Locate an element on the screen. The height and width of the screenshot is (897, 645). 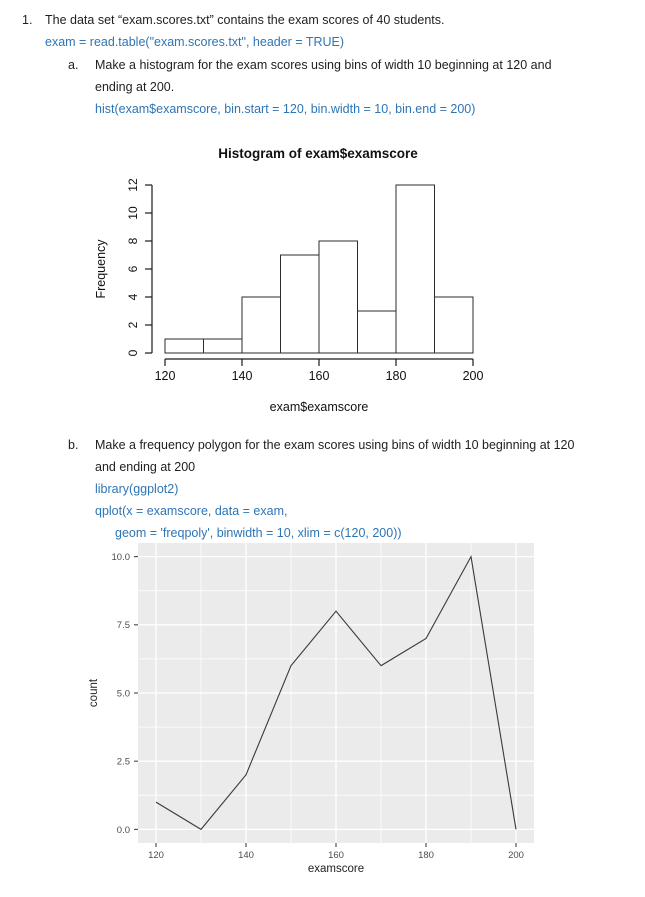
y-tick-label: 4 is located at coordinates (133, 296).